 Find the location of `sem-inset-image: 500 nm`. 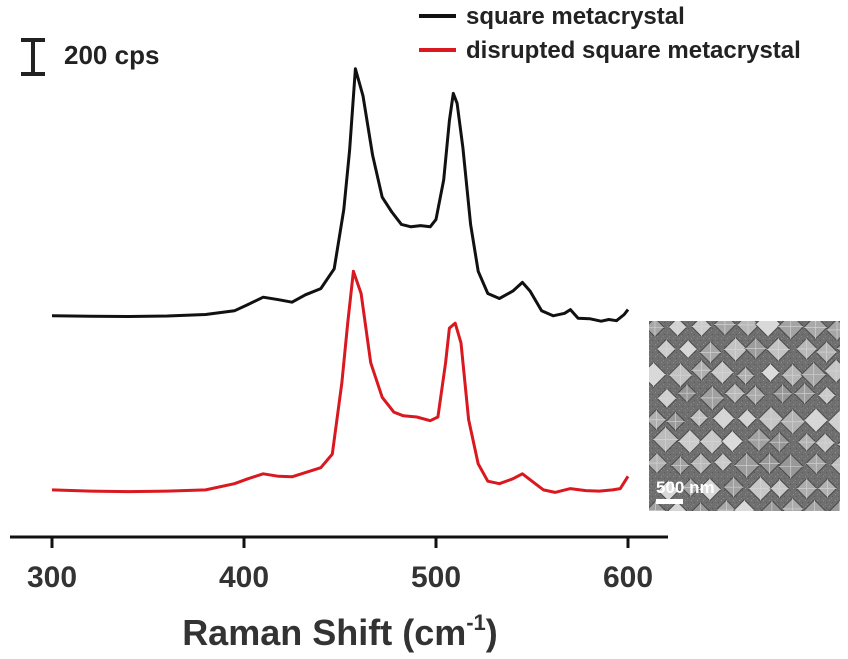

sem-inset-image: 500 nm is located at coordinates (744, 416).